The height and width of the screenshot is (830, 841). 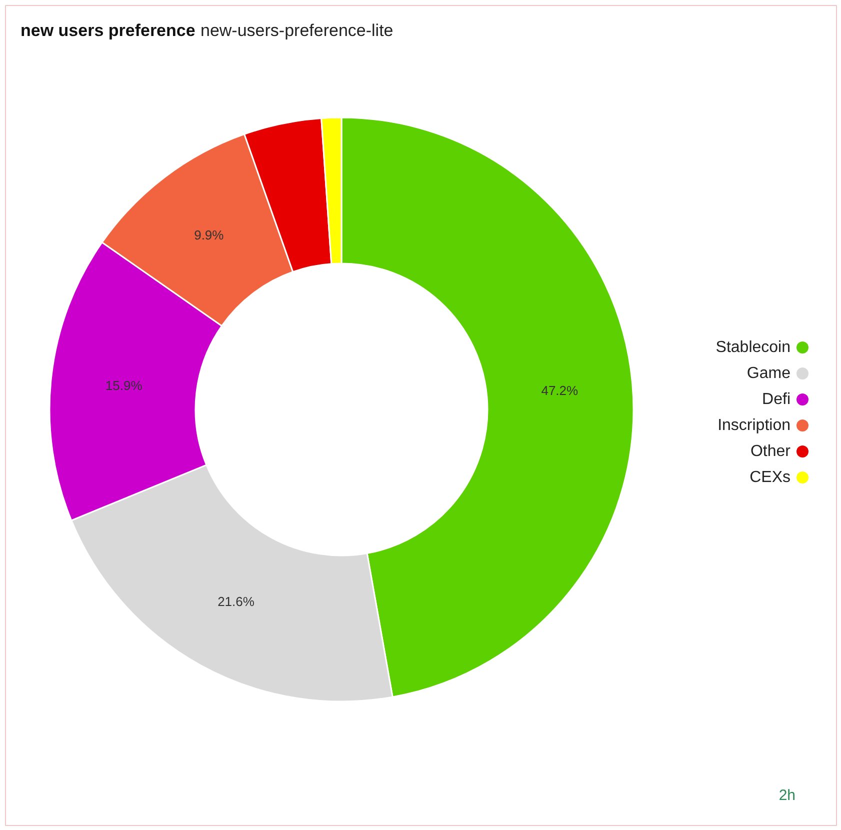 What do you see at coordinates (776, 399) in the screenshot?
I see `legend-label: Defi` at bounding box center [776, 399].